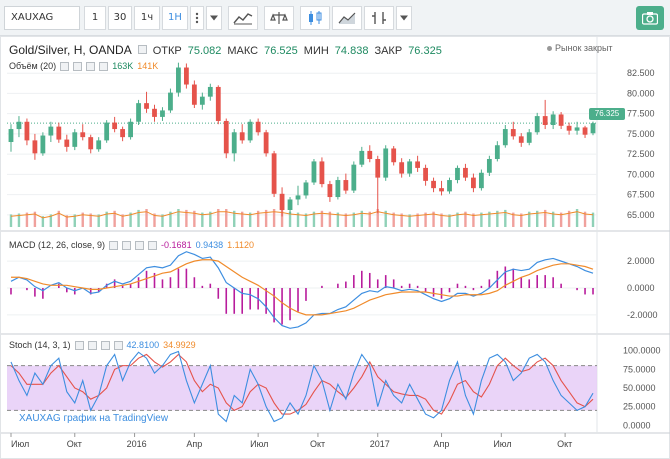  What do you see at coordinates (175, 18) in the screenshot?
I see `interval-1h-active-button: 1Н` at bounding box center [175, 18].